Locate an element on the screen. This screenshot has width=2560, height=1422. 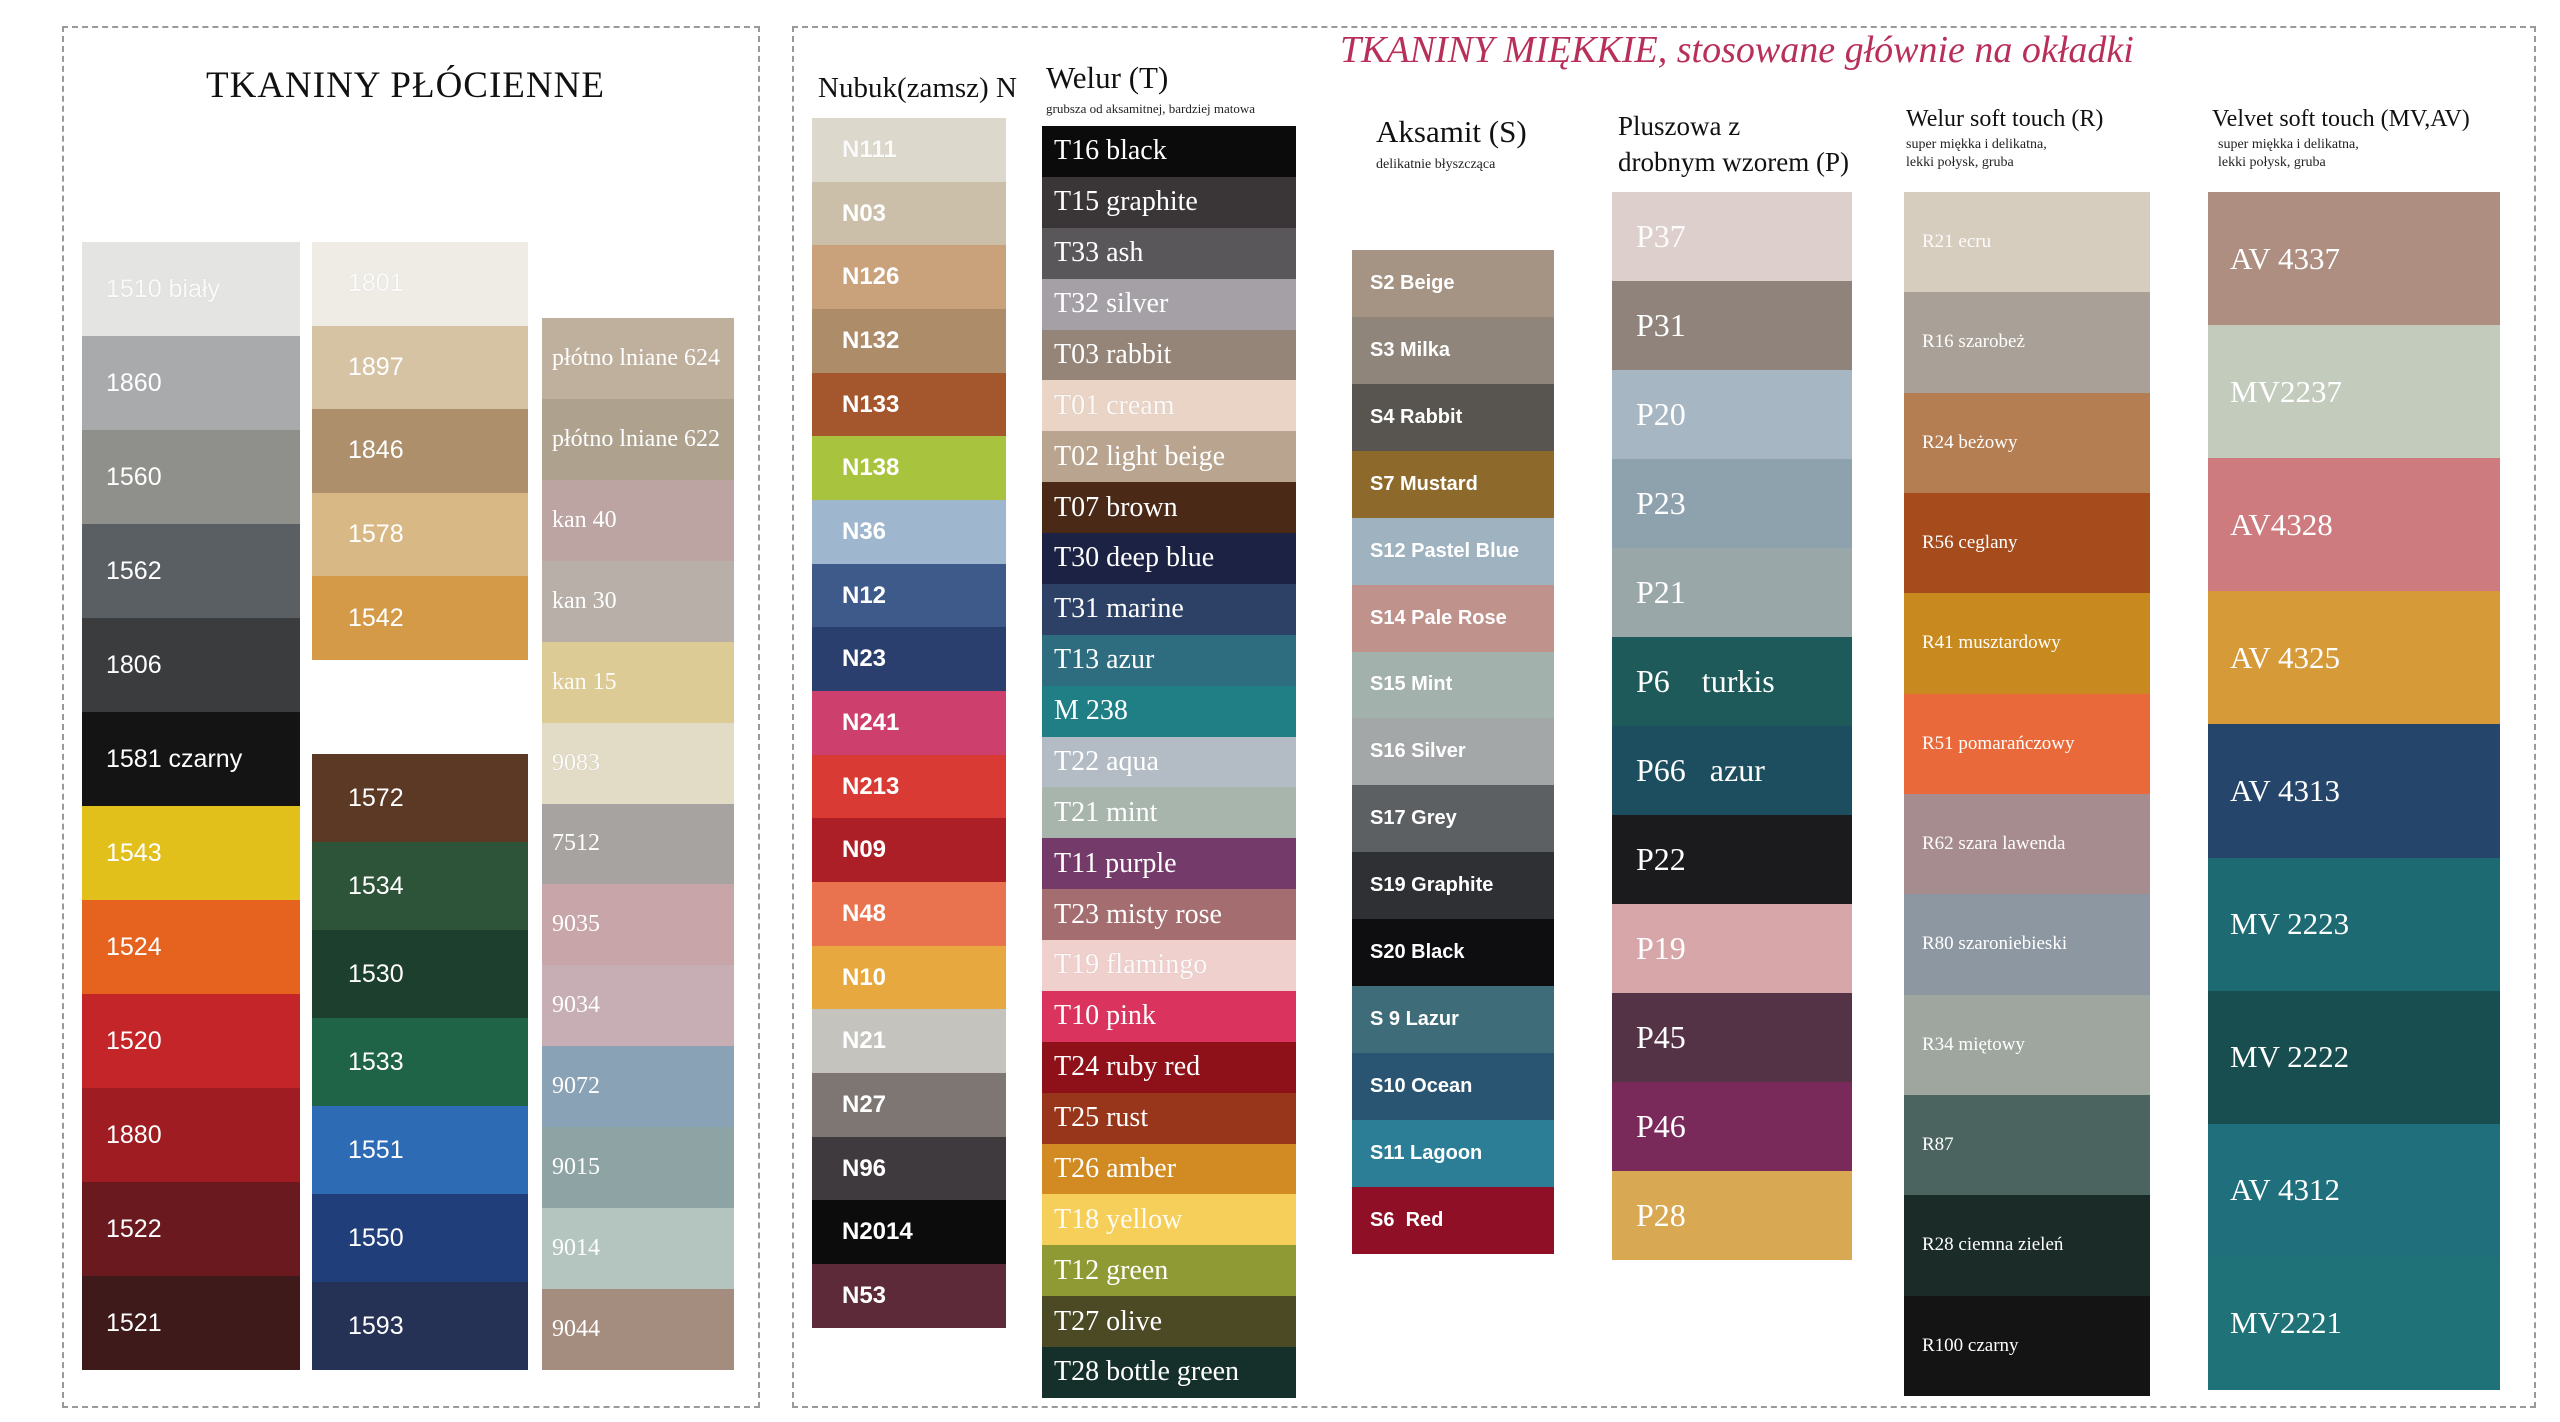
swatch-plusz: P19 is located at coordinates (1732, 948).